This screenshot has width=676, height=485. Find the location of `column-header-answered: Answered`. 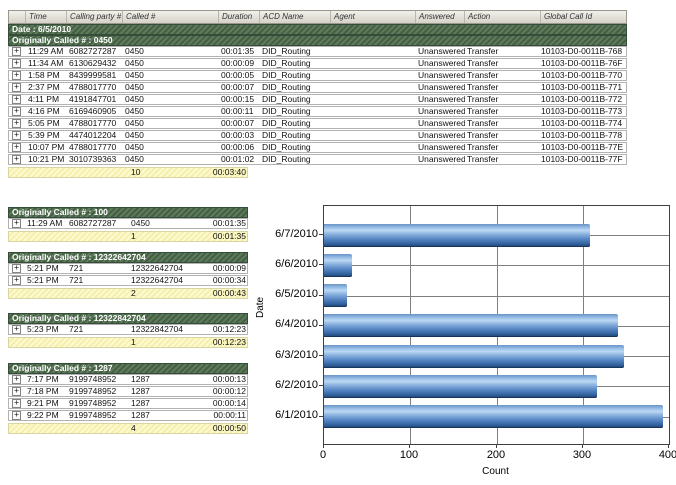

column-header-answered: Answered is located at coordinates (440, 17).